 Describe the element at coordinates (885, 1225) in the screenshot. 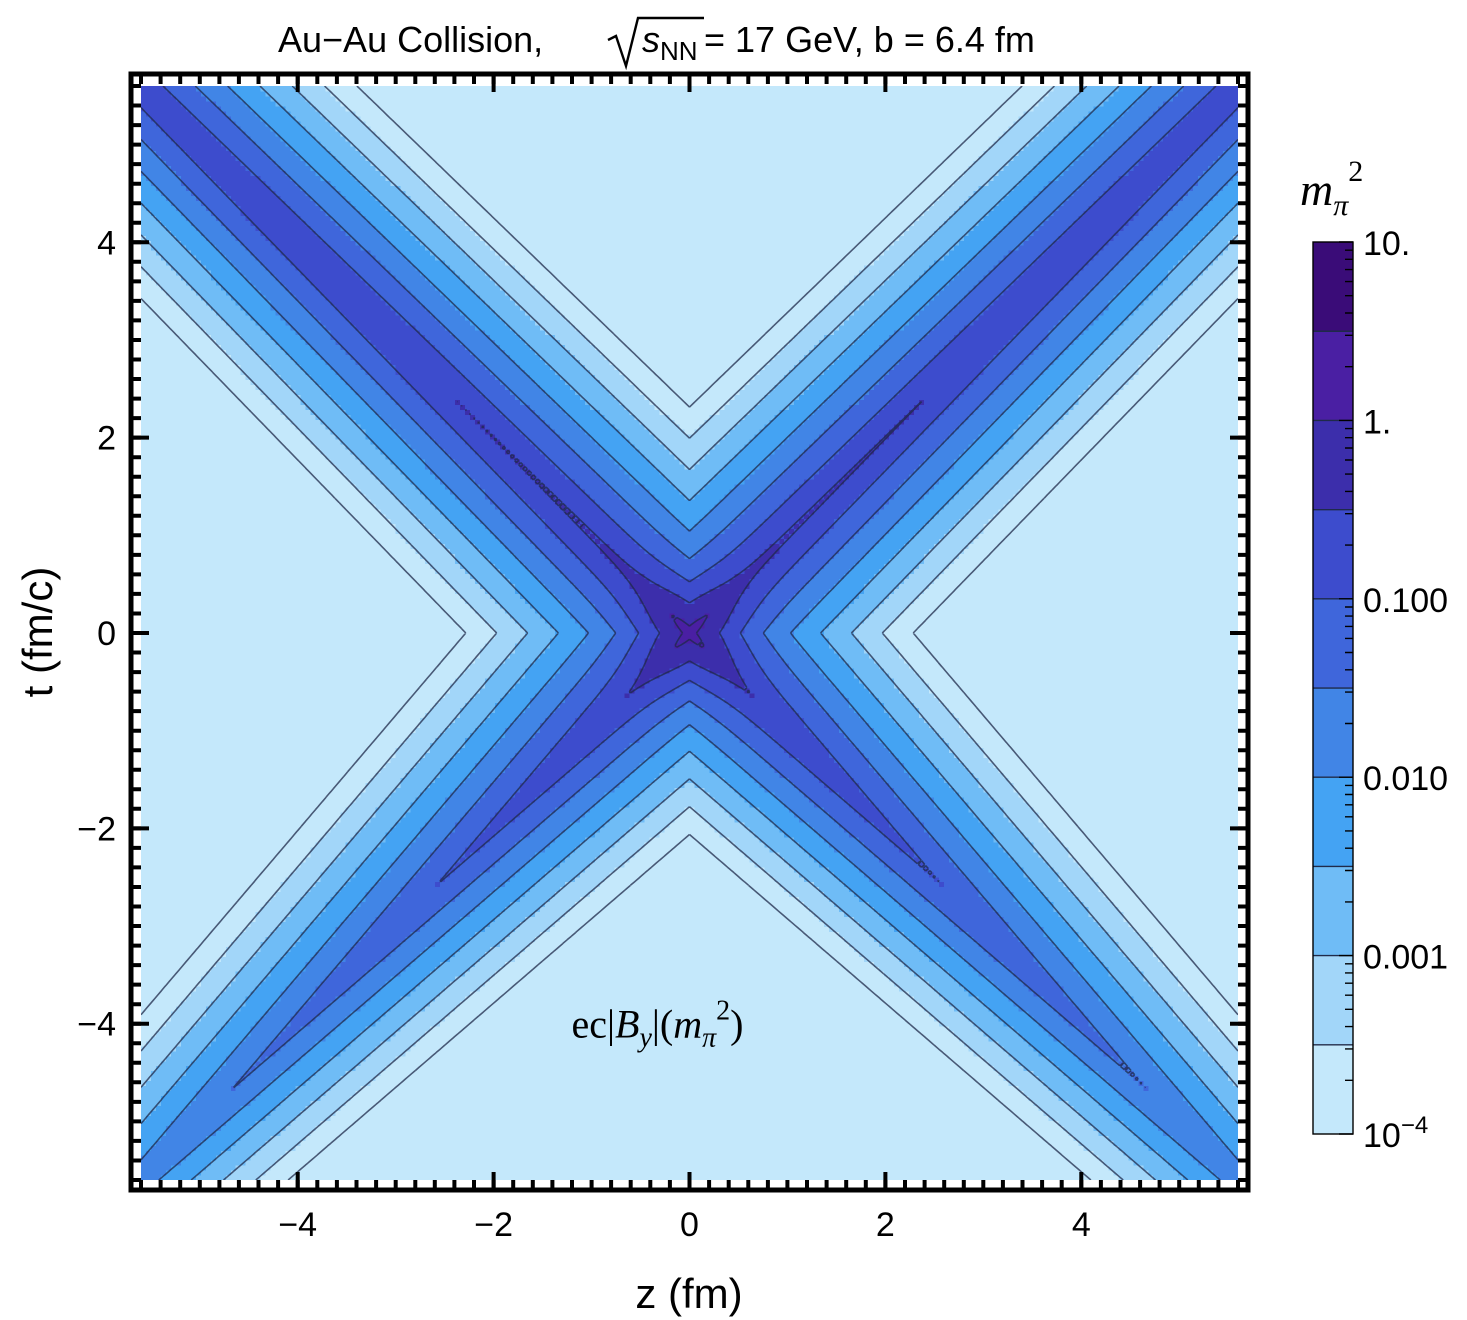

I see `x-tick-label: 2` at that location.